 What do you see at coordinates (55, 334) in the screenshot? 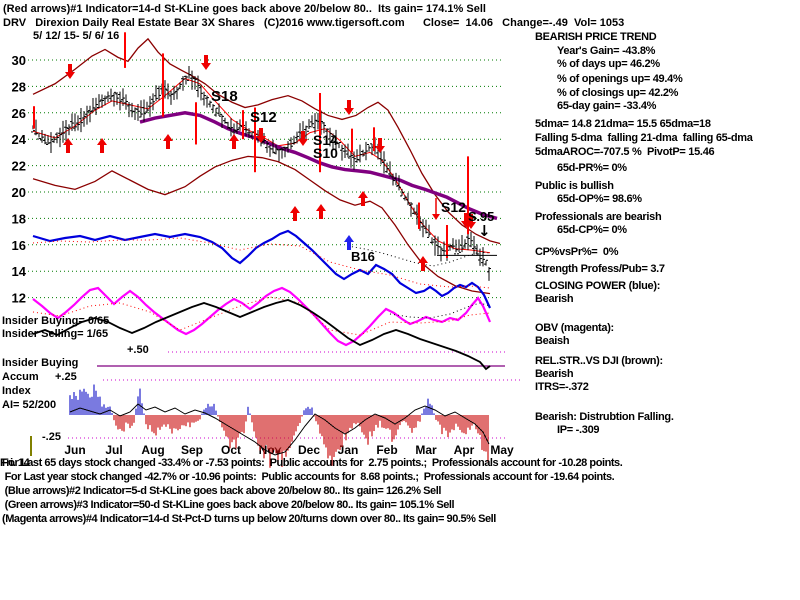
I see `label-insider-selling: Insider Selling= 1/65` at bounding box center [55, 334].